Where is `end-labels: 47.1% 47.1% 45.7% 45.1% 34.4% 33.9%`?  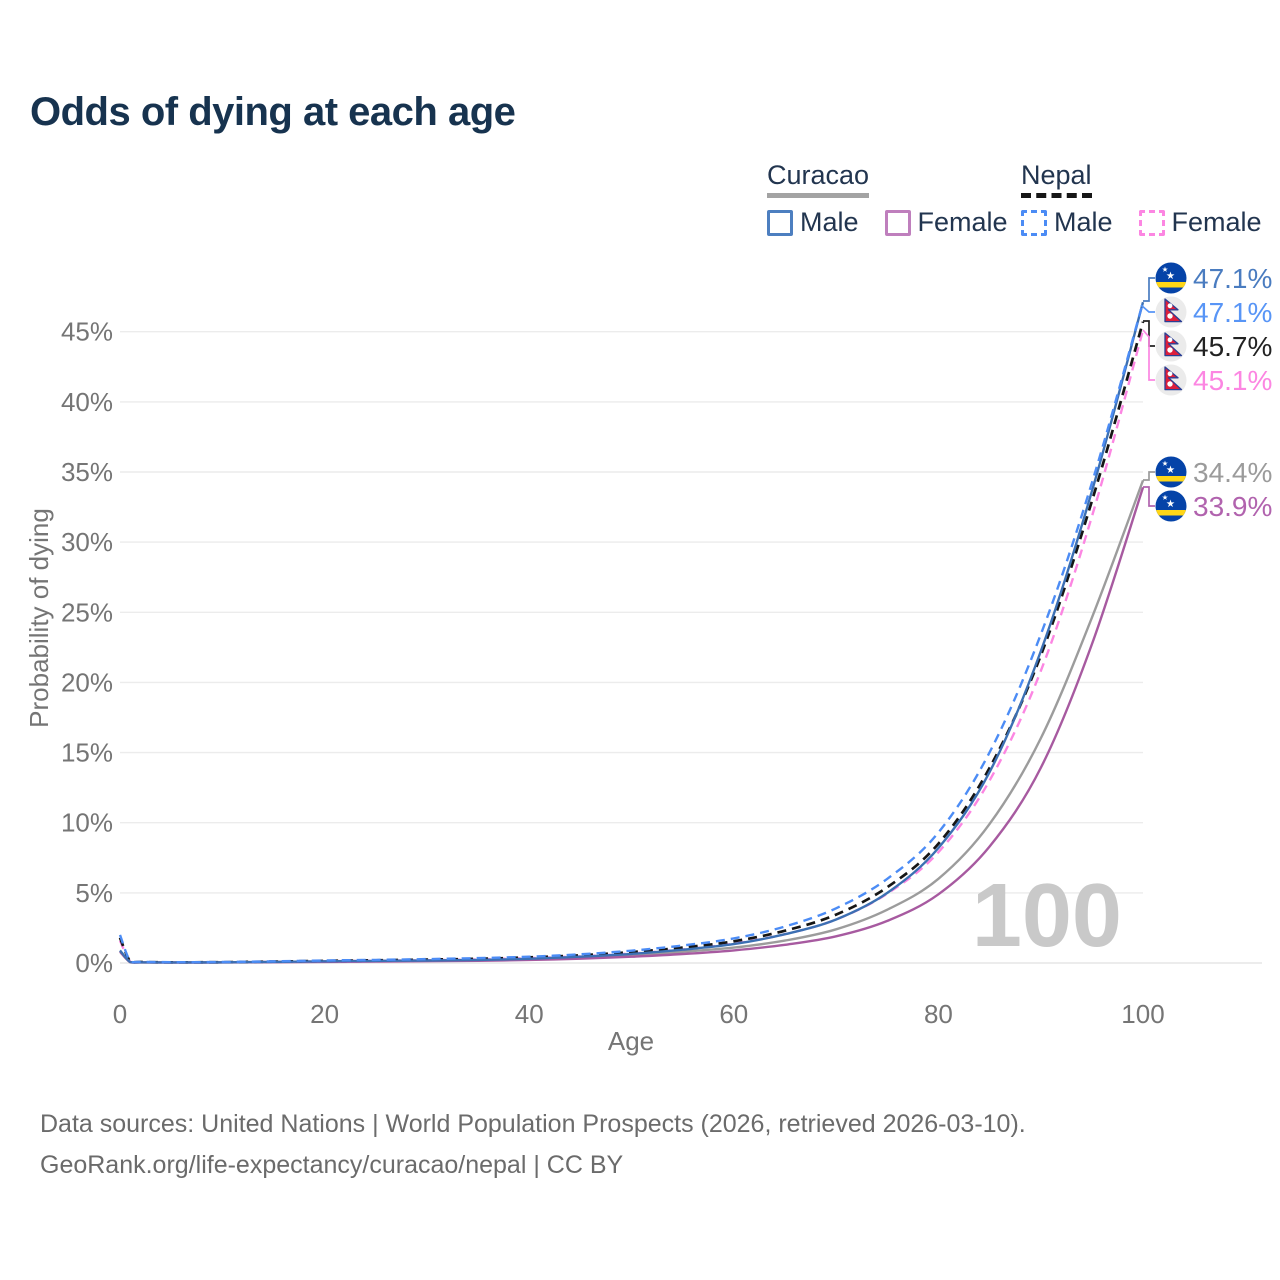
end-labels: 47.1% 47.1% 45.7% 45.1% 34.4% 33.9% is located at coordinates (1213, 392).